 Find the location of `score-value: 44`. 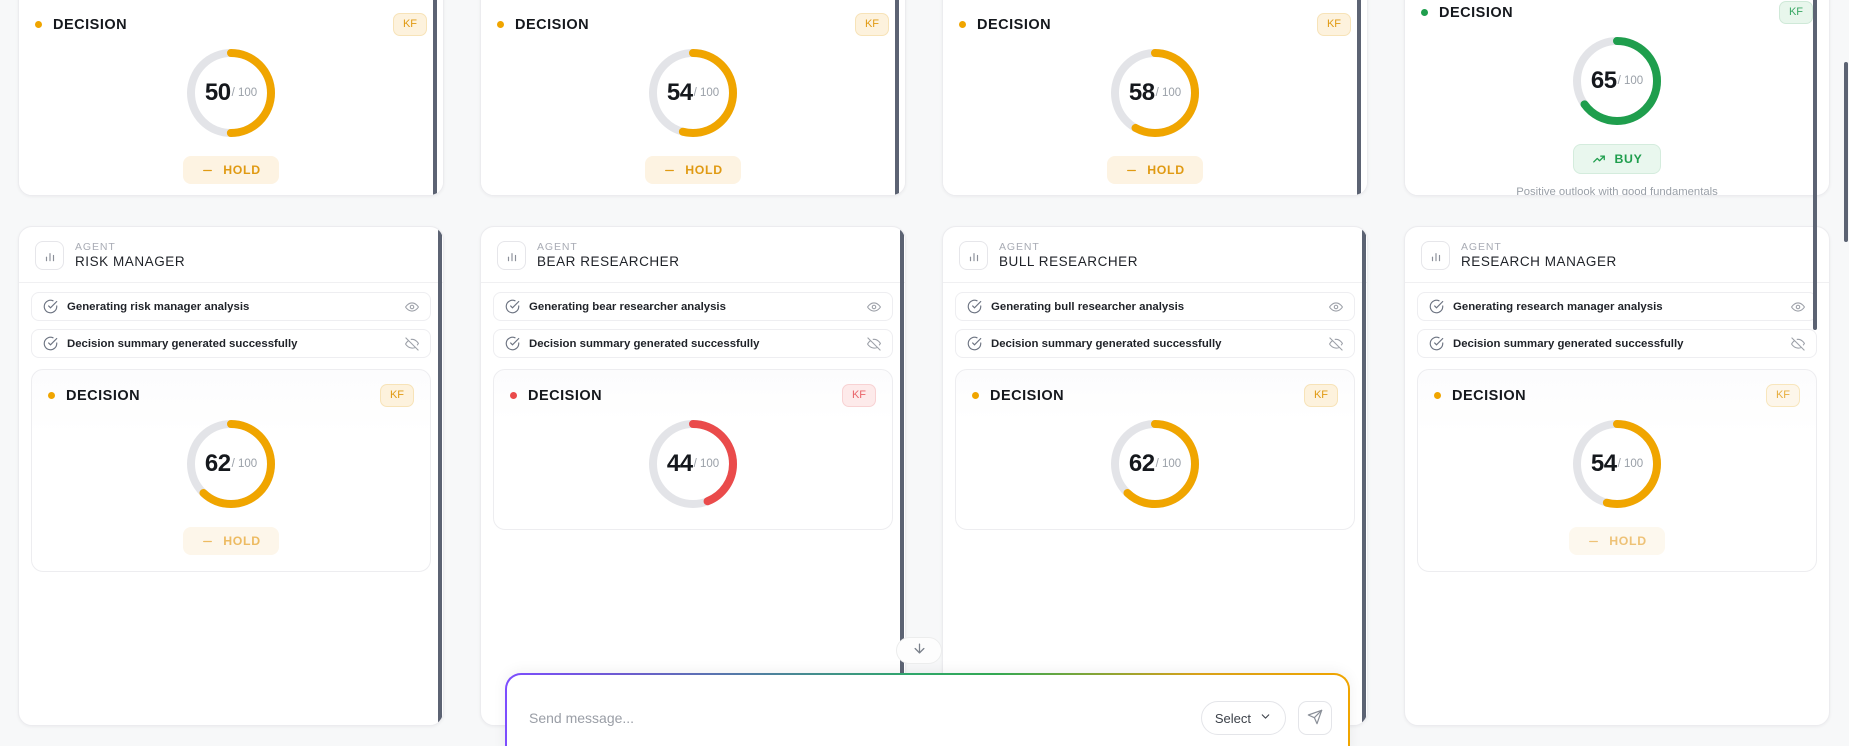

score-value: 44 is located at coordinates (679, 463).